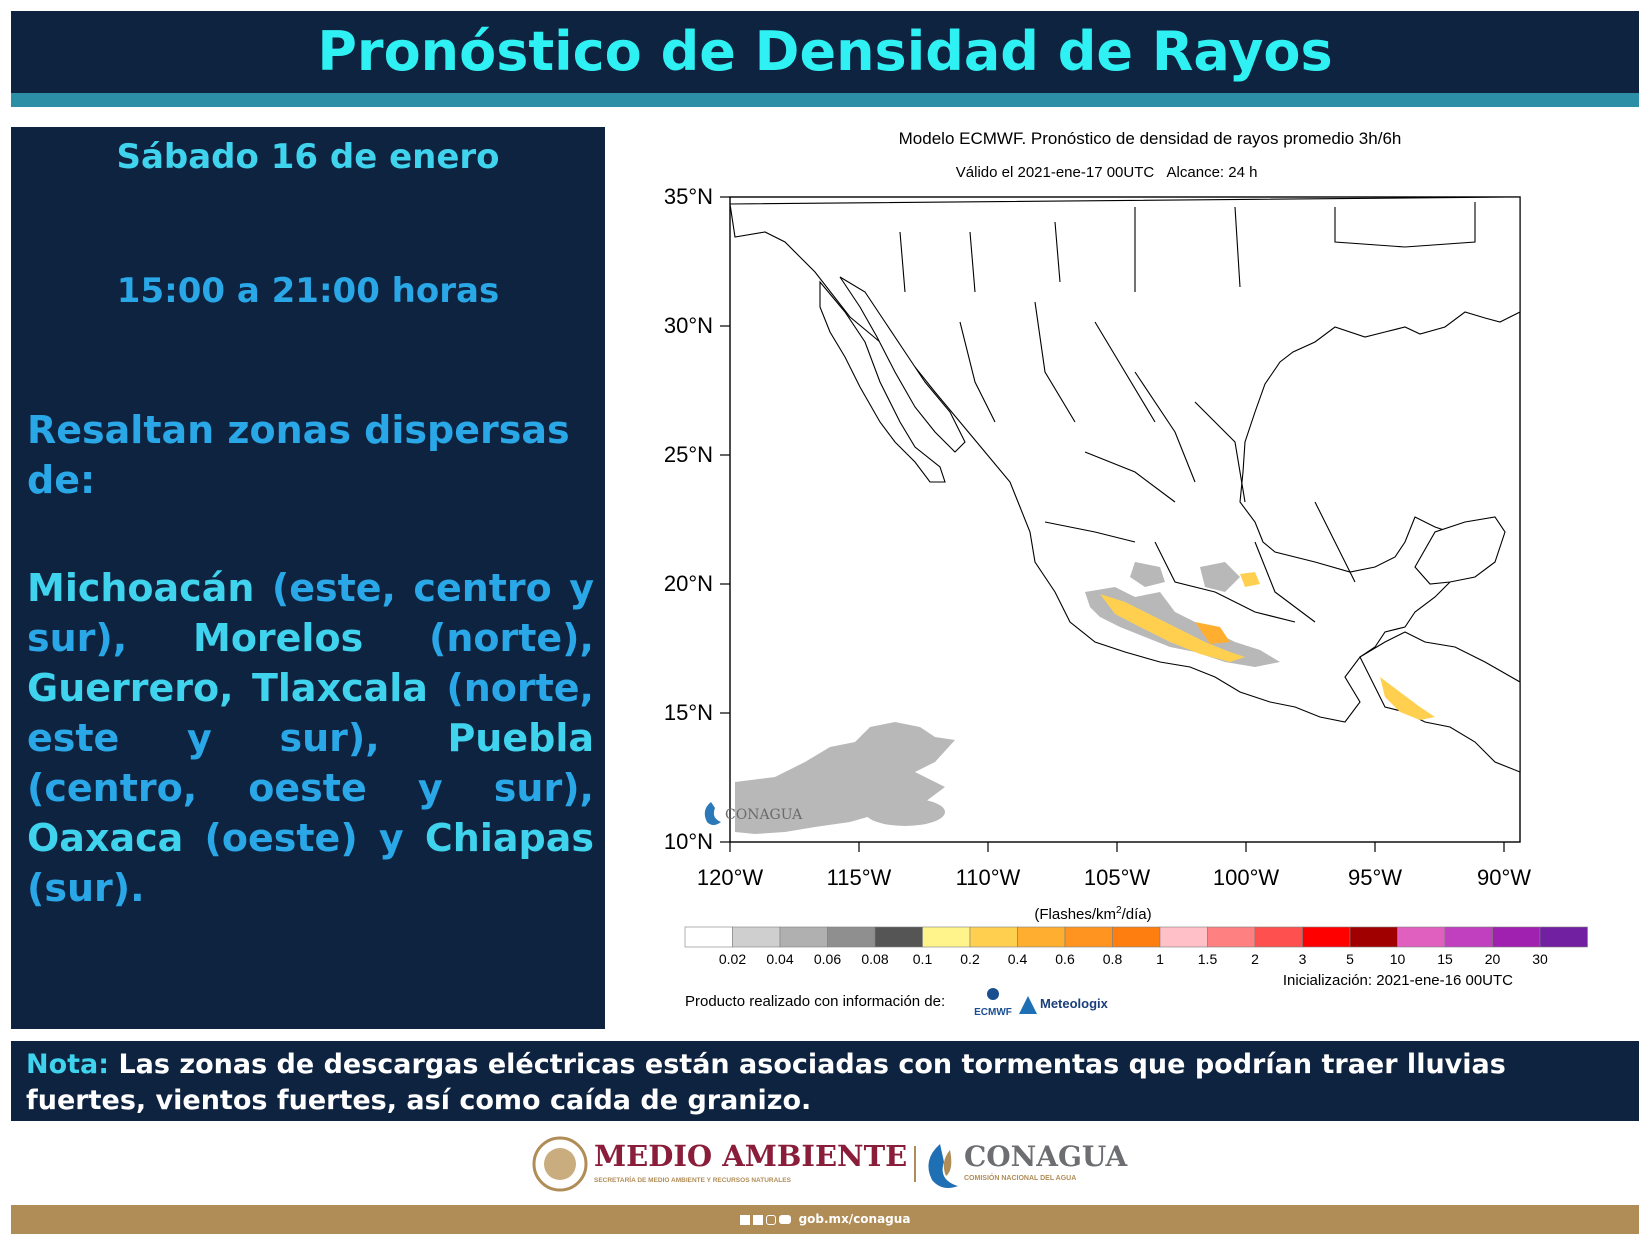  What do you see at coordinates (310, 613) in the screenshot?
I see `region-detail: (este, centro y sur),` at bounding box center [310, 613].